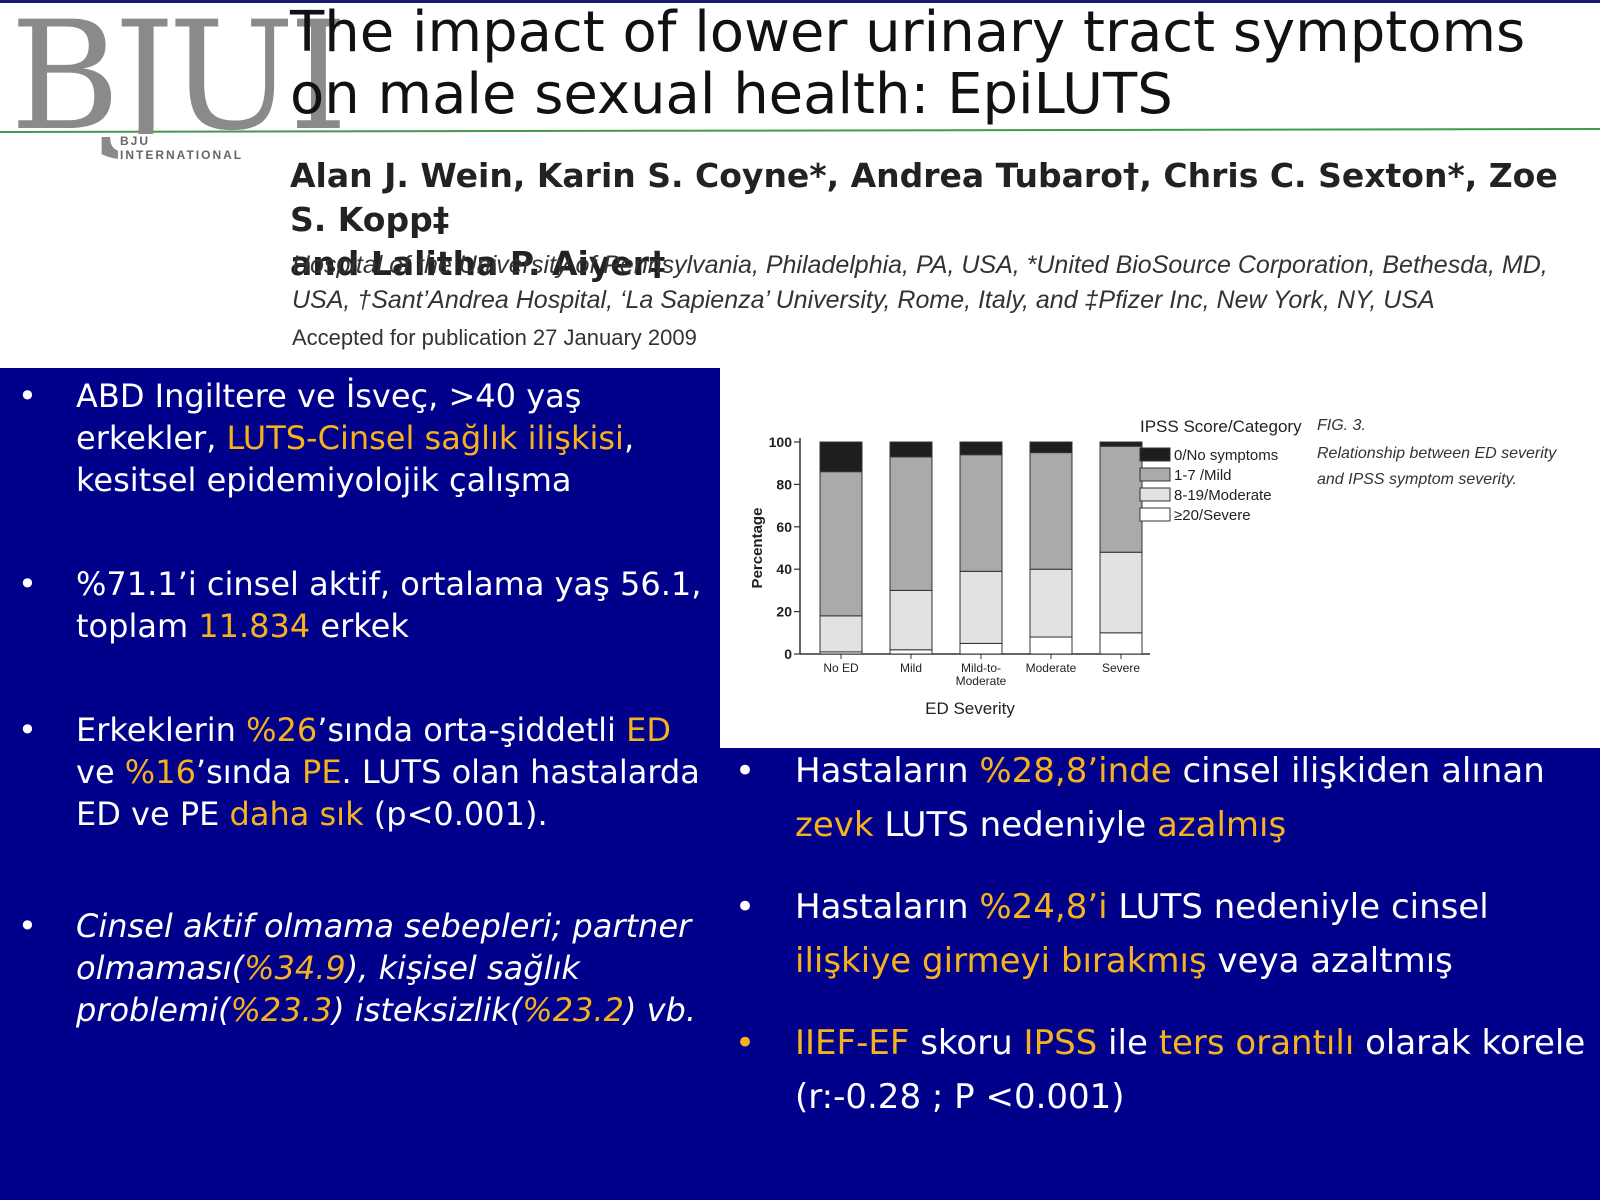  What do you see at coordinates (427, 1010) in the screenshot?
I see `bullet-text: ) isteksizlik(` at bounding box center [427, 1010].